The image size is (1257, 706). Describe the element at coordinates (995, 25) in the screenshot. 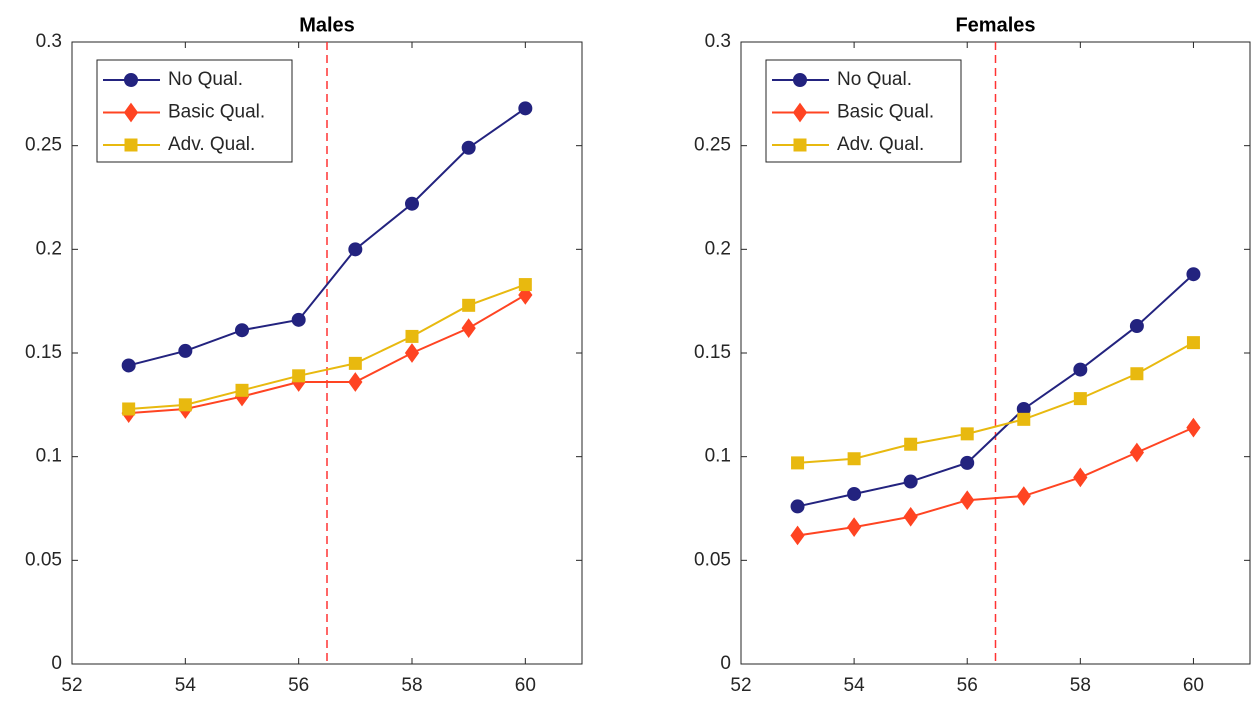

I see `chart-title: Females` at that location.